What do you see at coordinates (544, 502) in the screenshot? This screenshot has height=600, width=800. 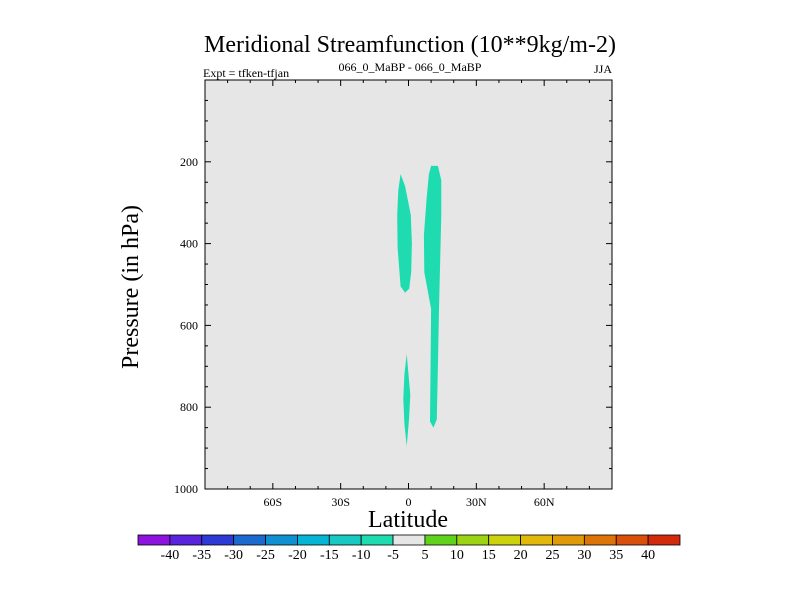 I see `x-tick-label: 60N` at bounding box center [544, 502].